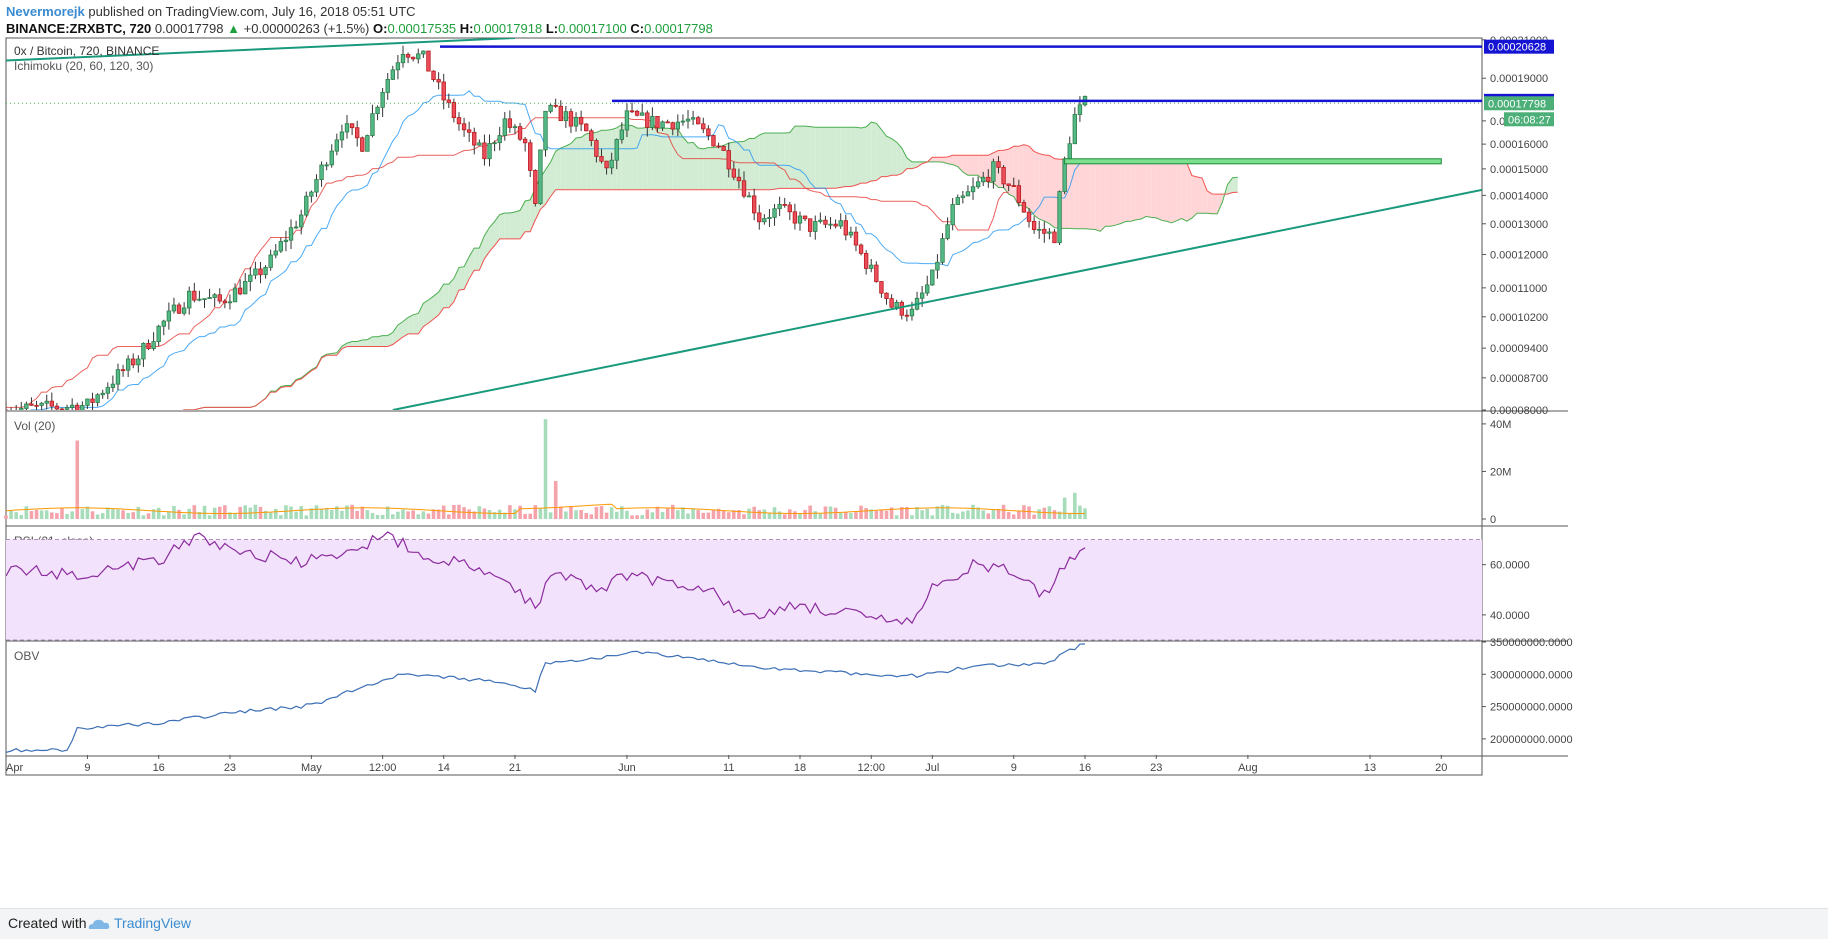 This screenshot has width=1828, height=939. I want to click on tradingview-logo: TradingView, so click(138, 923).